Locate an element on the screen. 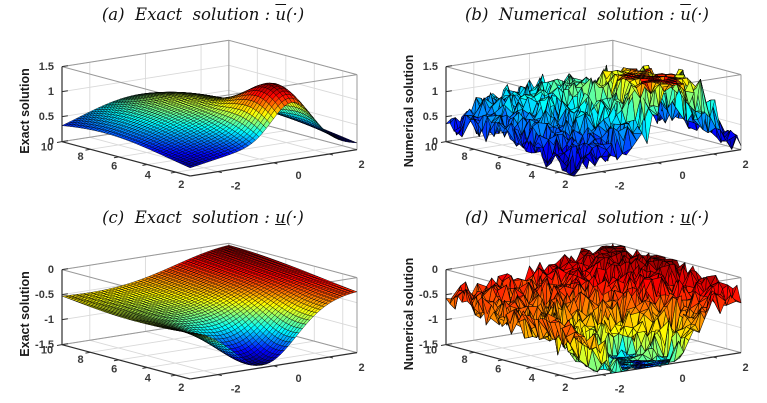 The image size is (767, 403). z-axis-label-b: Numerical solution is located at coordinates (409, 111).